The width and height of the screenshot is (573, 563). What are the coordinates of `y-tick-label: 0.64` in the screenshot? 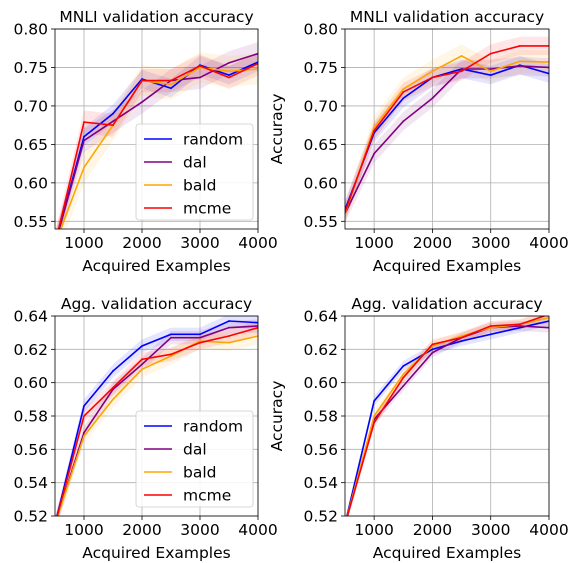 It's located at (30, 317).